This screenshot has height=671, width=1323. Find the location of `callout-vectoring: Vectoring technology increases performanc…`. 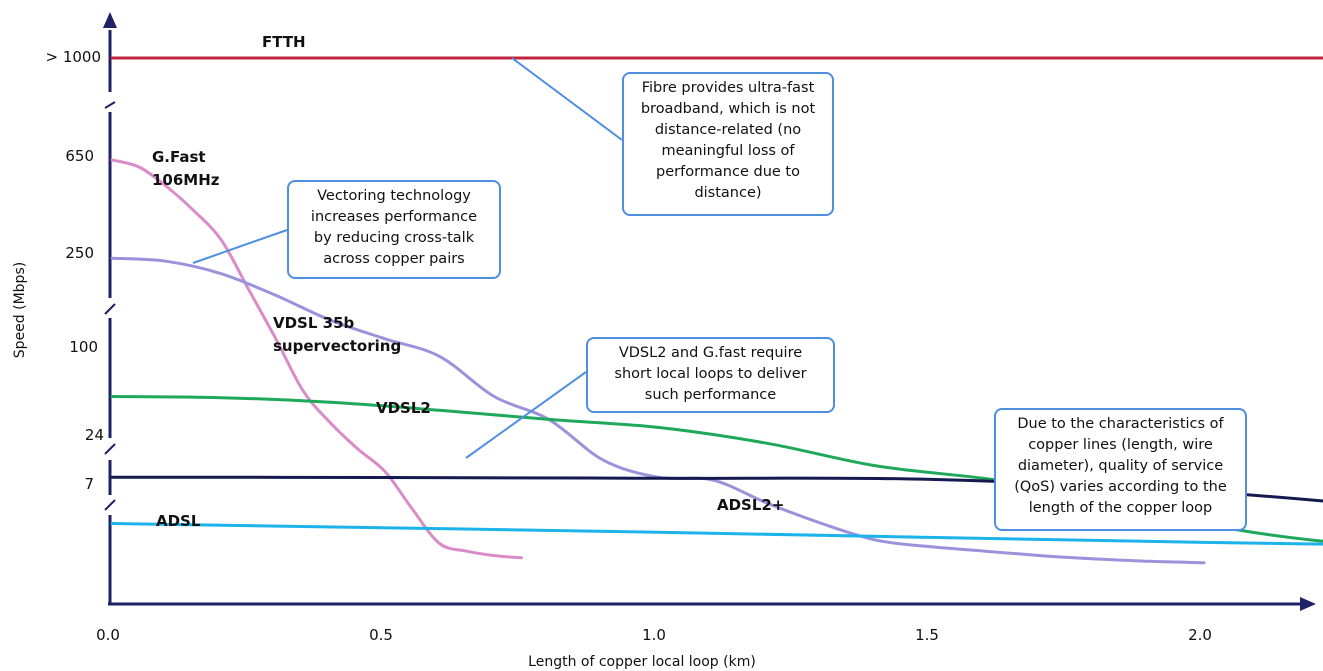

callout-vectoring: Vectoring technology increases performanc… is located at coordinates (394, 229).